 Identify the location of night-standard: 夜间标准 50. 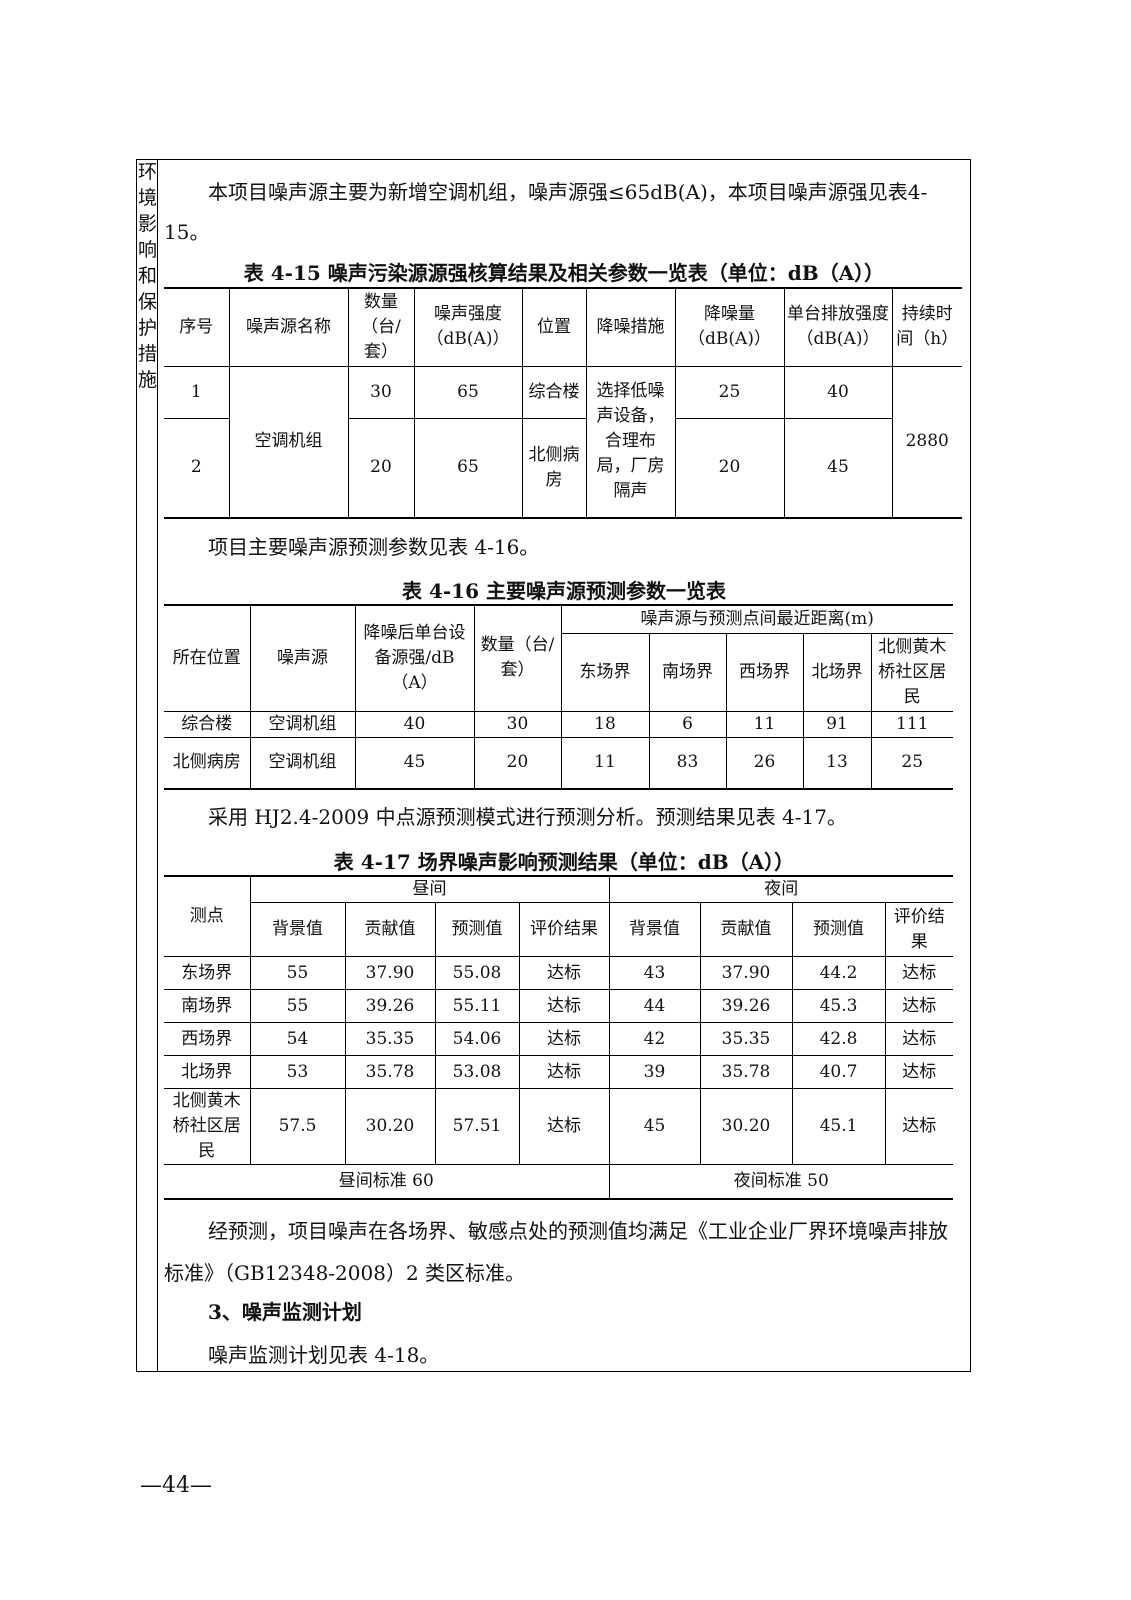
(780, 1181).